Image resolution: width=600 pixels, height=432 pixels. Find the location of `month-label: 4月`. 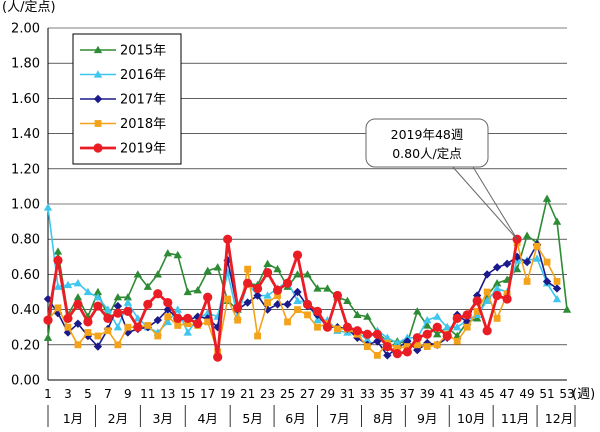

month-label: 4月 is located at coordinates (207, 418).